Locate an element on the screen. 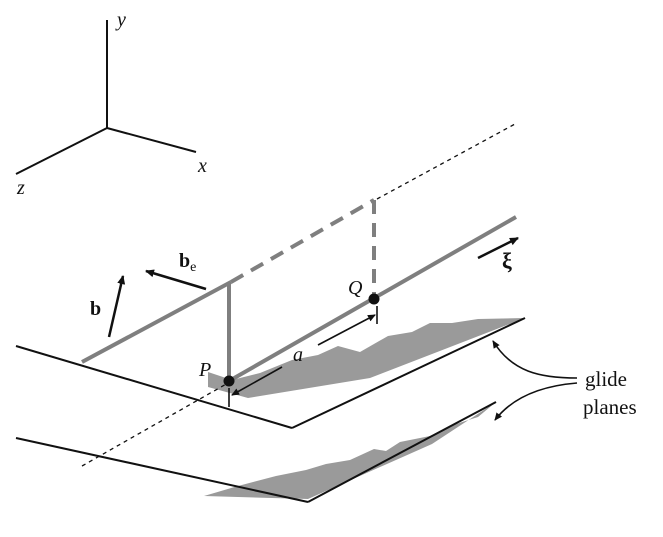 The image size is (663, 537). glide-planes-label-line1: glide is located at coordinates (606, 379).